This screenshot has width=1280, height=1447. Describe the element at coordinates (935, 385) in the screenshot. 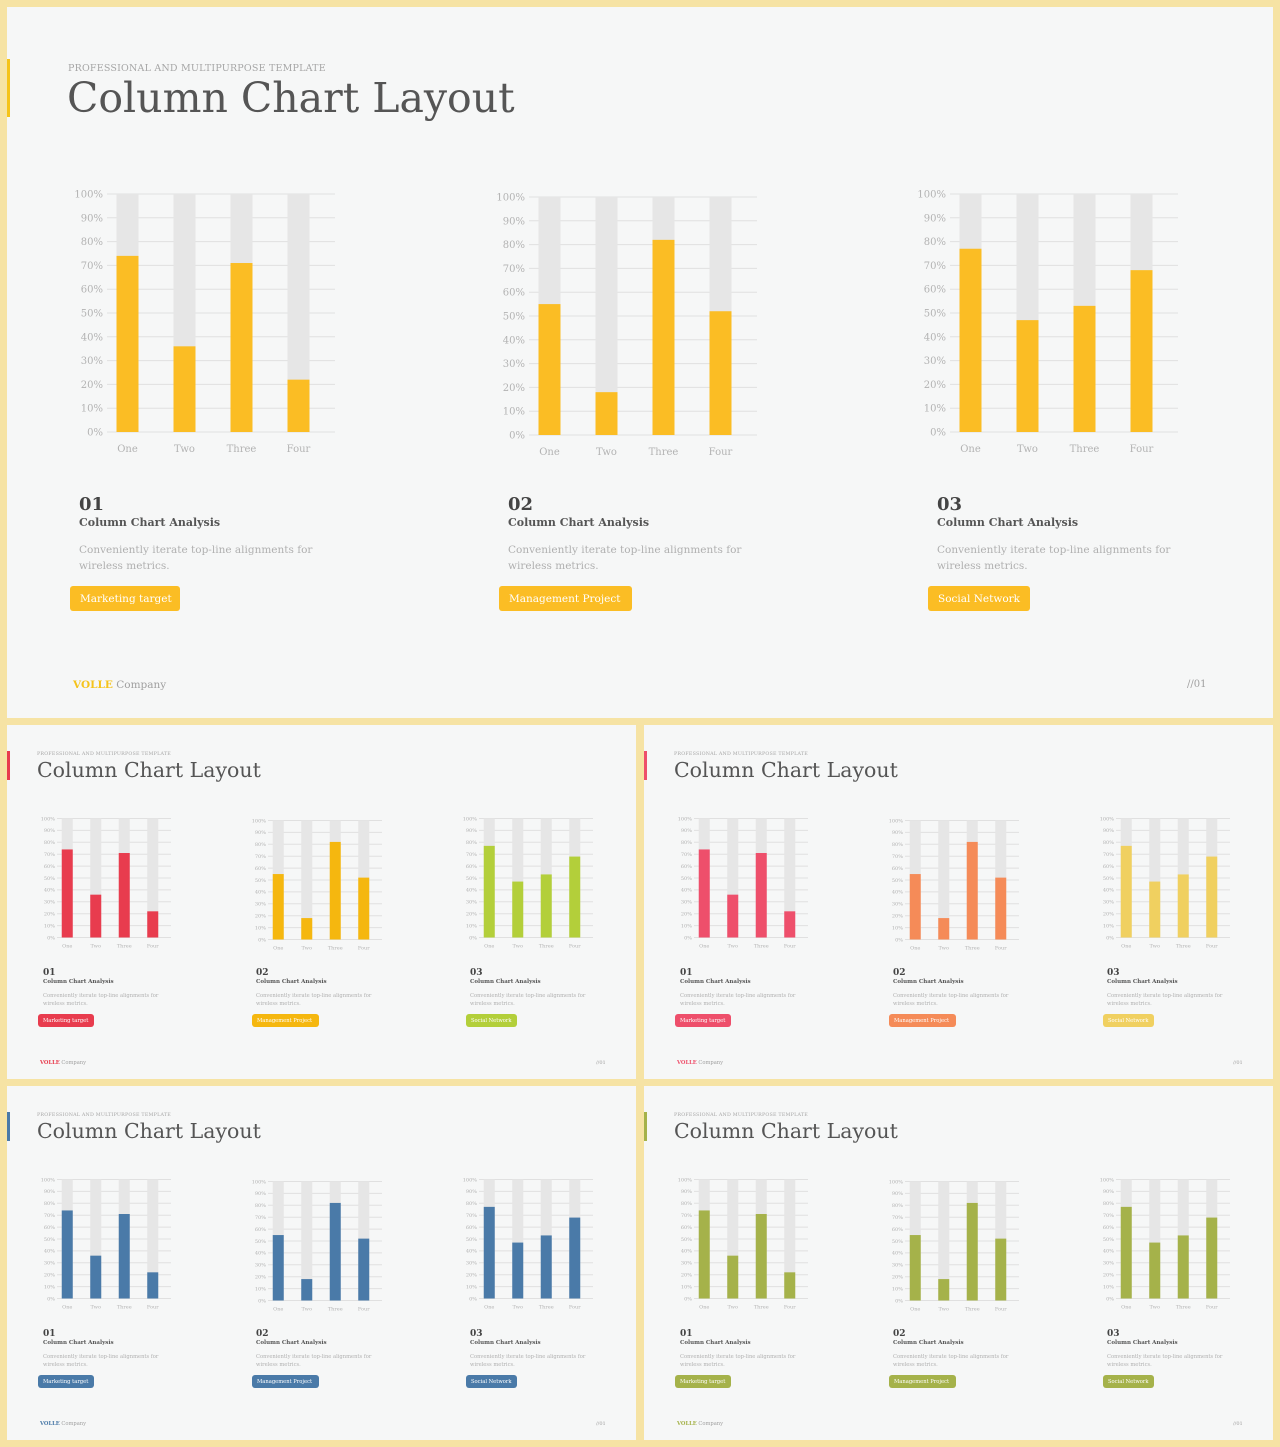

I see `y-tick-label: 20%` at that location.